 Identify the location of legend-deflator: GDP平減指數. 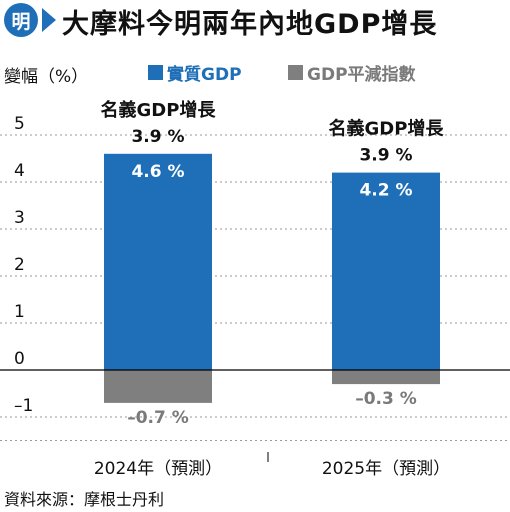
(352, 72).